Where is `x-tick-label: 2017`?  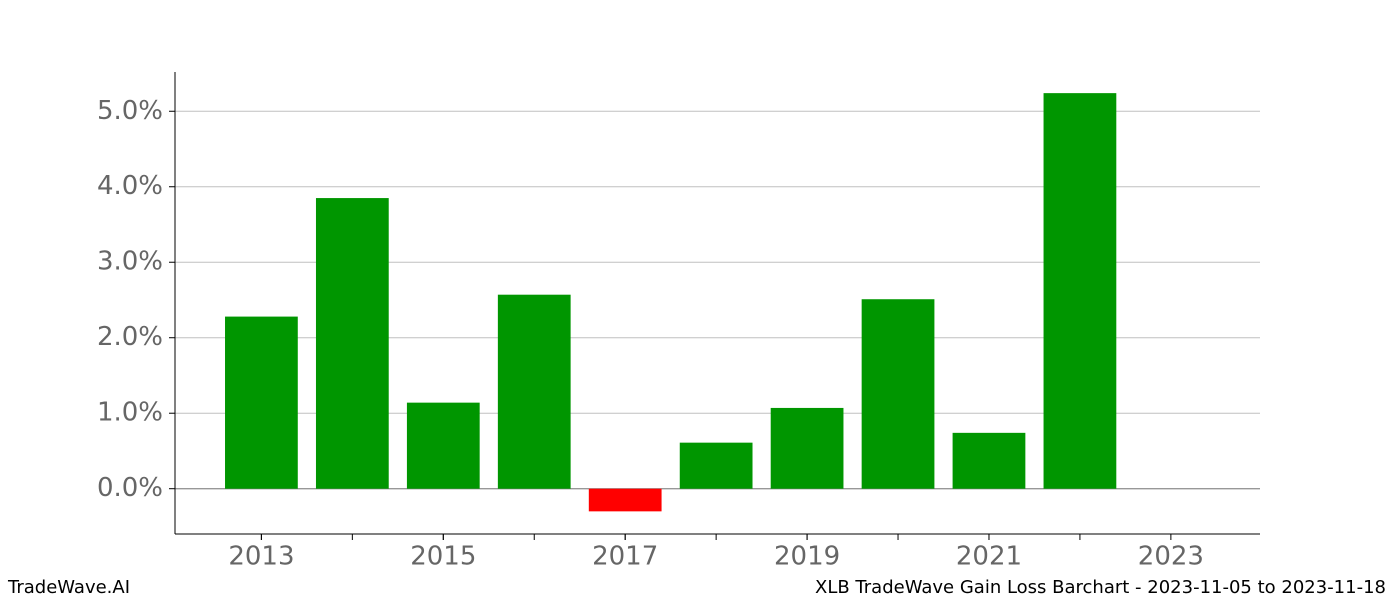
x-tick-label: 2017 is located at coordinates (625, 557).